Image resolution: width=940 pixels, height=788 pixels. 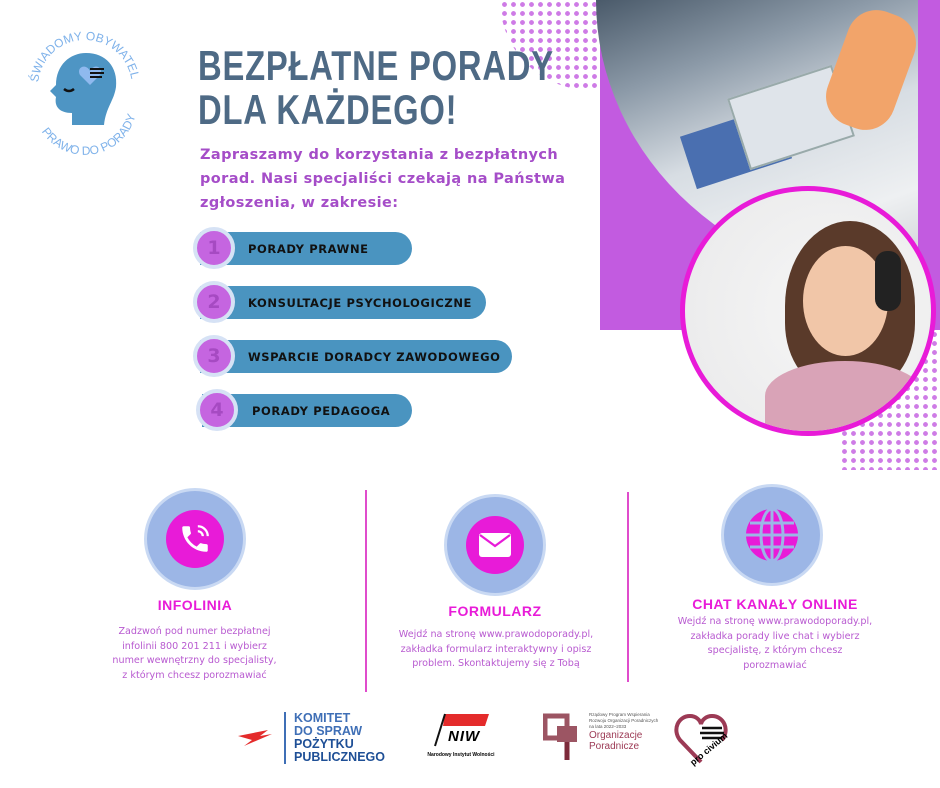 I want to click on phone-icon-circle, so click(x=195, y=539).